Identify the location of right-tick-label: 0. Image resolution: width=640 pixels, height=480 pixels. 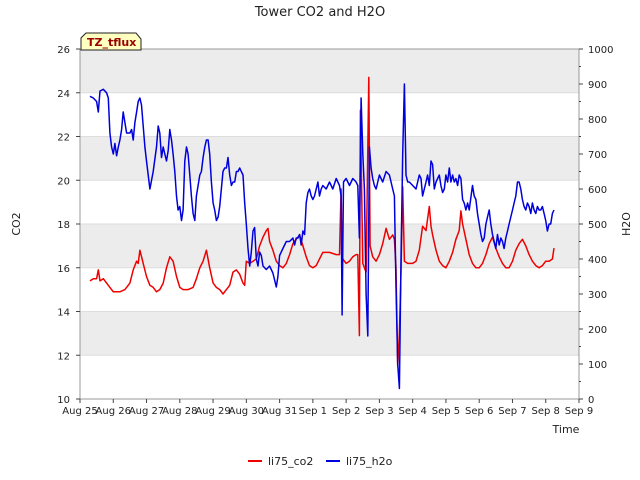
(591, 400).